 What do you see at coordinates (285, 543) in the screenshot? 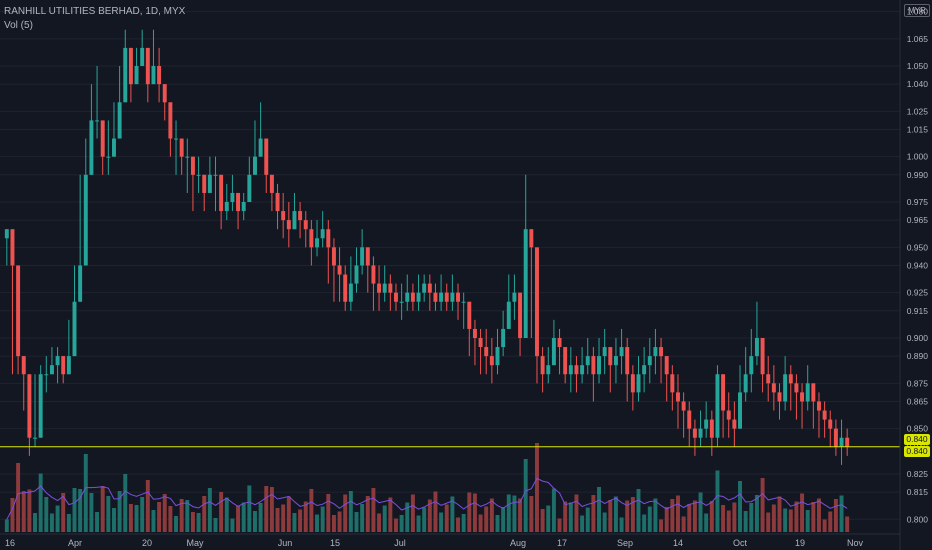
I see `time-tick-label: Jun` at bounding box center [285, 543].